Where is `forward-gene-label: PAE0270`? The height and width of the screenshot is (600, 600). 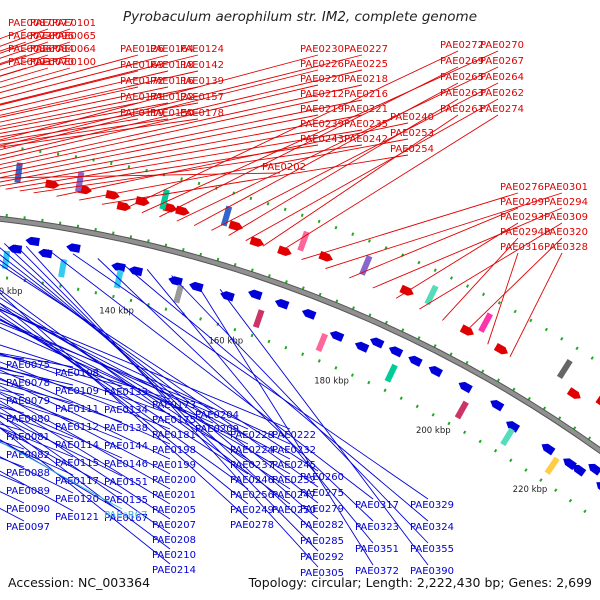
forward-gene-label: PAE0270 is located at coordinates (502, 45).